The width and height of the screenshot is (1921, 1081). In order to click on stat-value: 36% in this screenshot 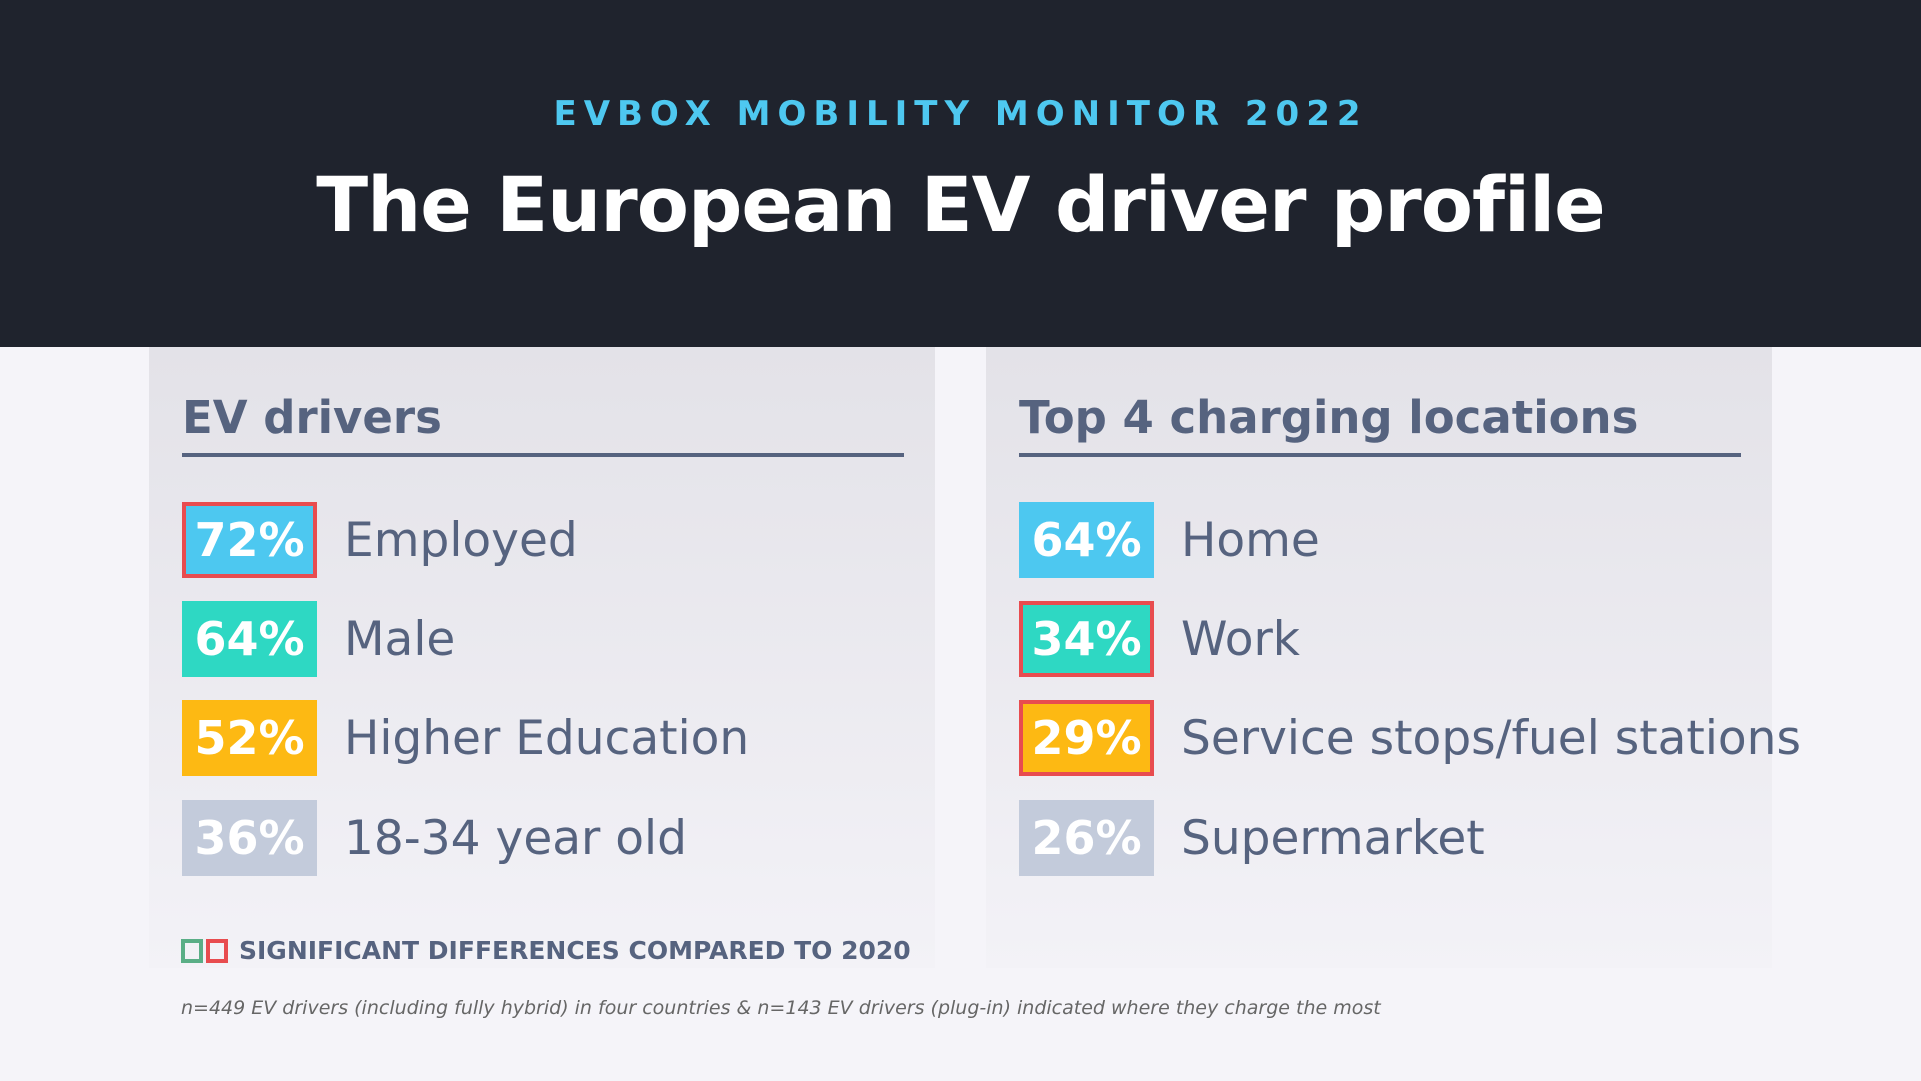, I will do `click(249, 838)`.